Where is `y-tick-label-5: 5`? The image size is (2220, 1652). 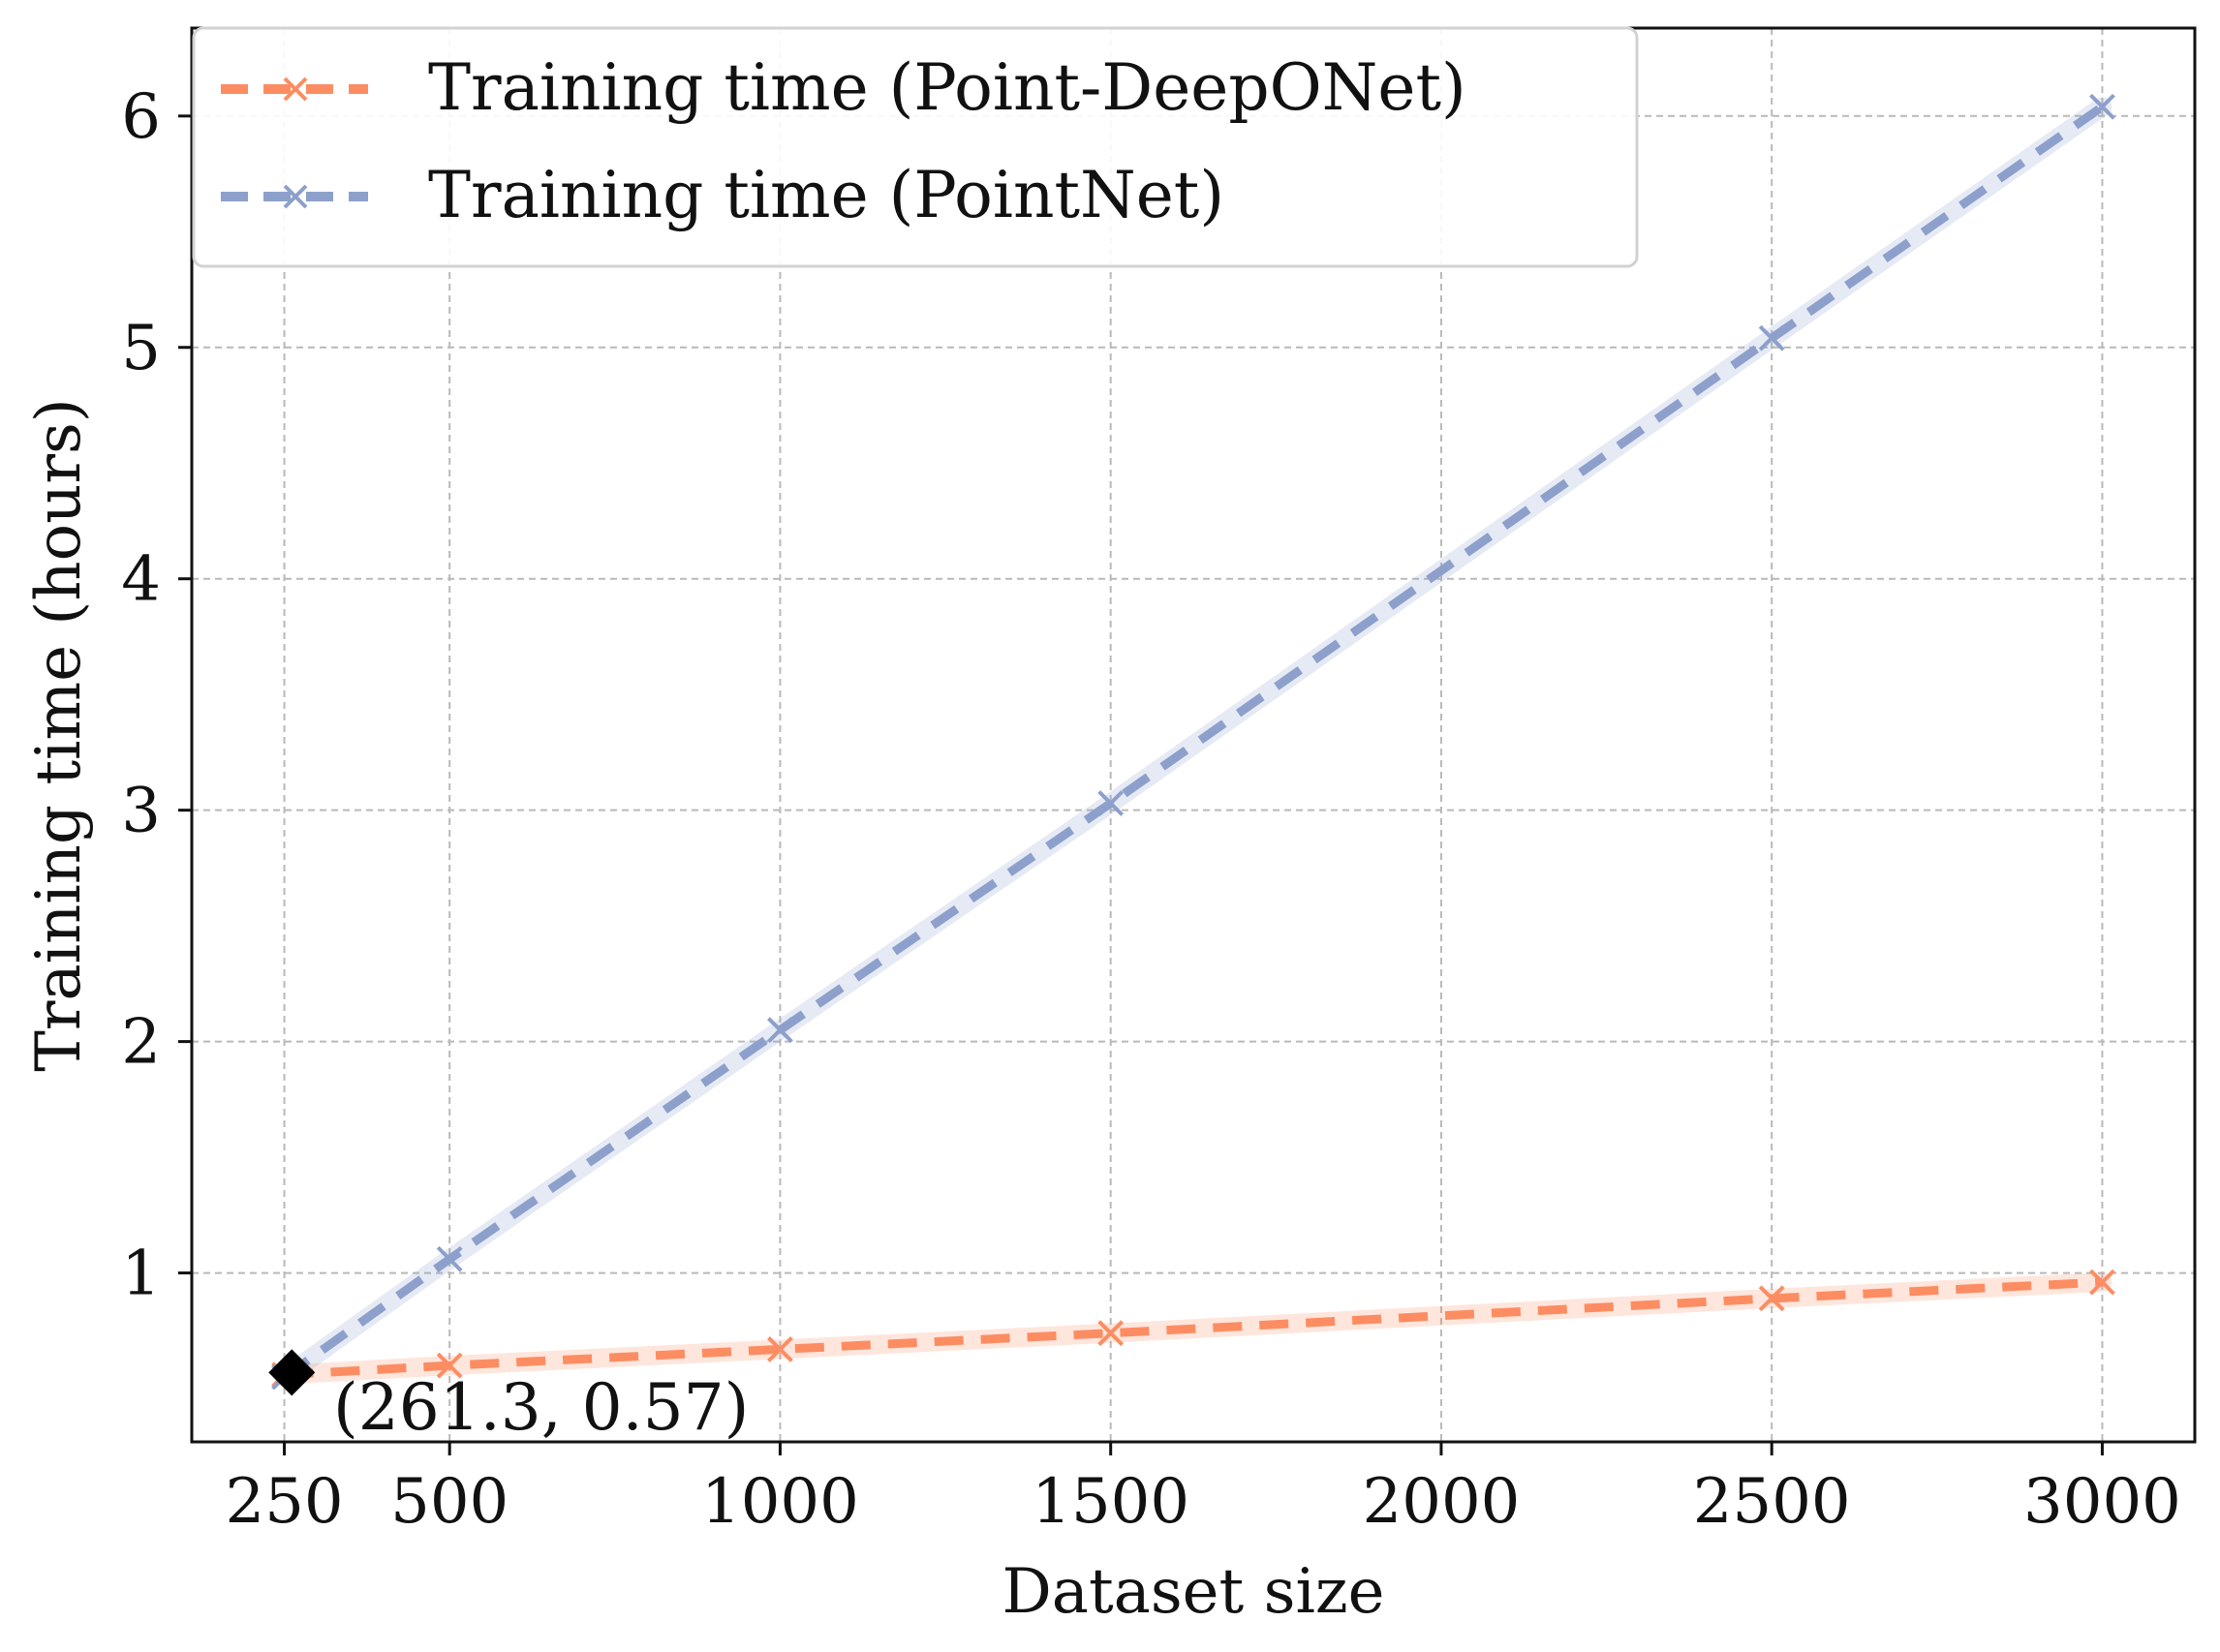
y-tick-label-5: 5 is located at coordinates (141, 348).